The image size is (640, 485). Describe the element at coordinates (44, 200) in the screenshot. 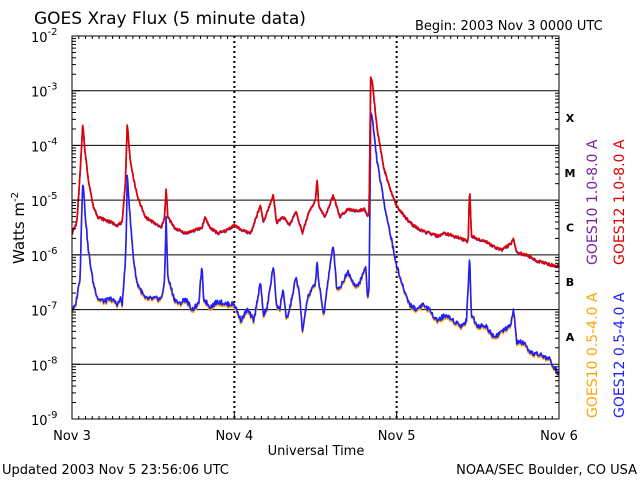

I see `y-tick-label: 10⁻⁵` at that location.